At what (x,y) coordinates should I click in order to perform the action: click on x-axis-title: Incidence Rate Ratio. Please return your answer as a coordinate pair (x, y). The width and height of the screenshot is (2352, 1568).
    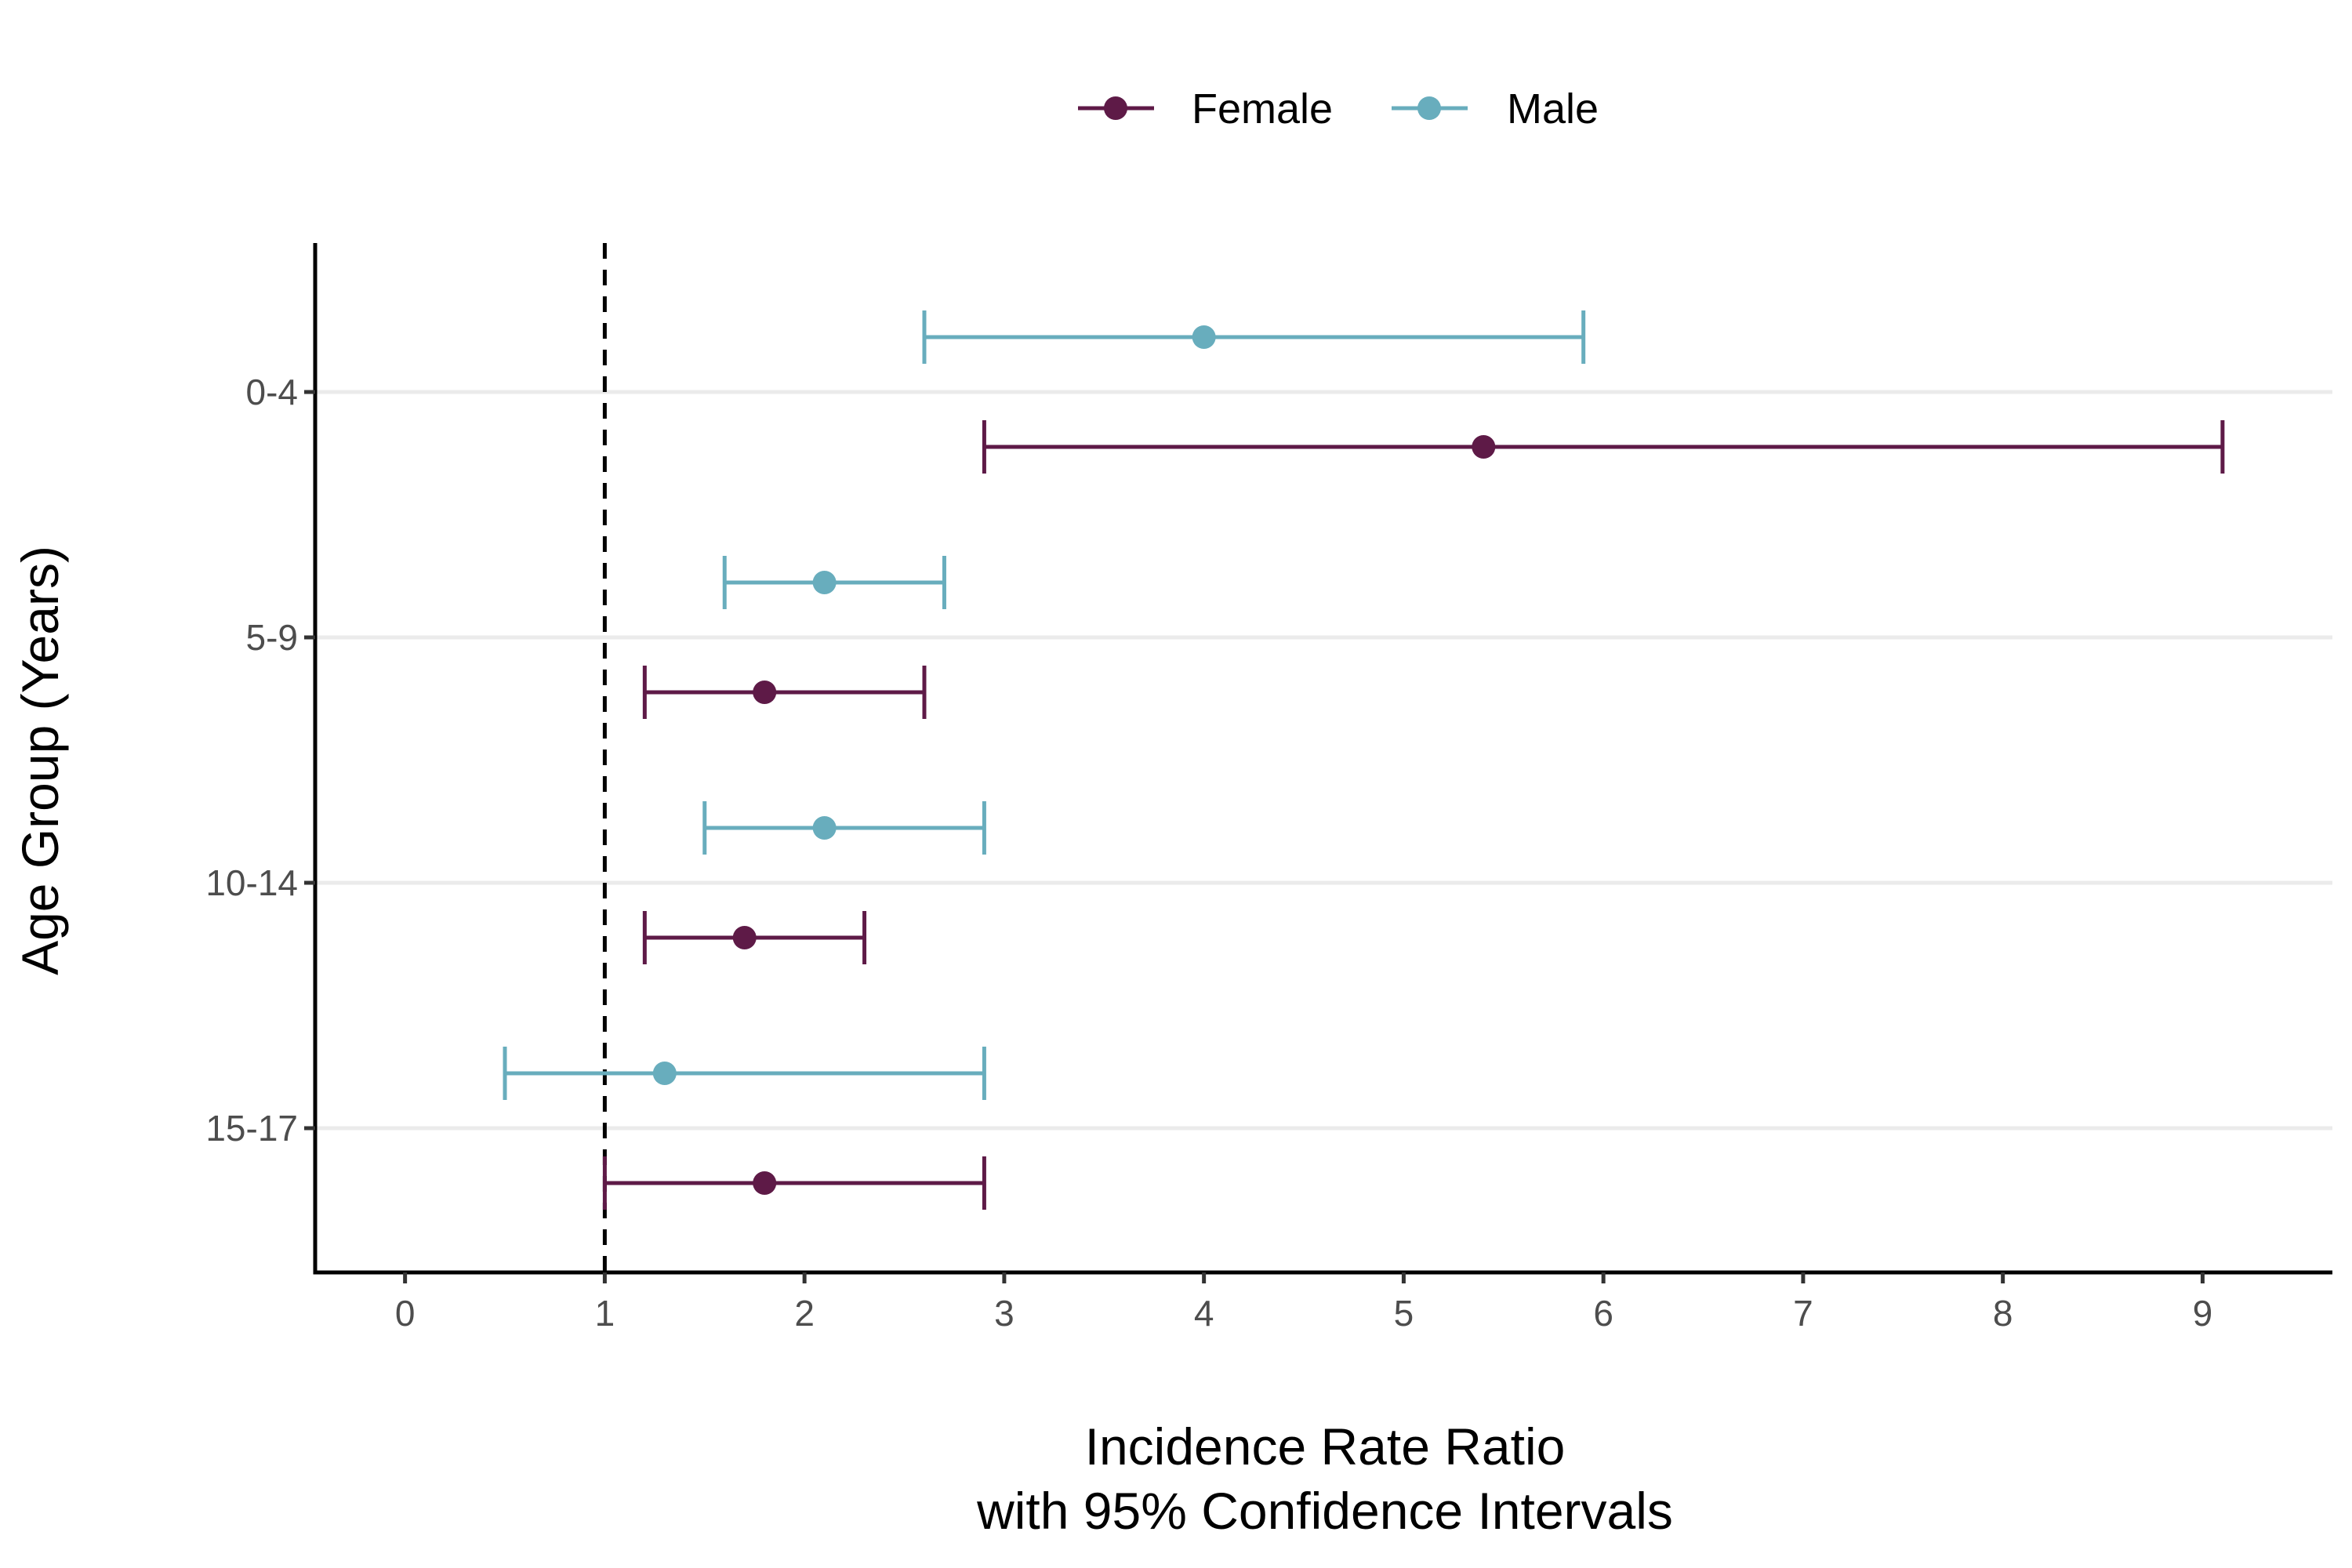
    Looking at the image, I should click on (1325, 1446).